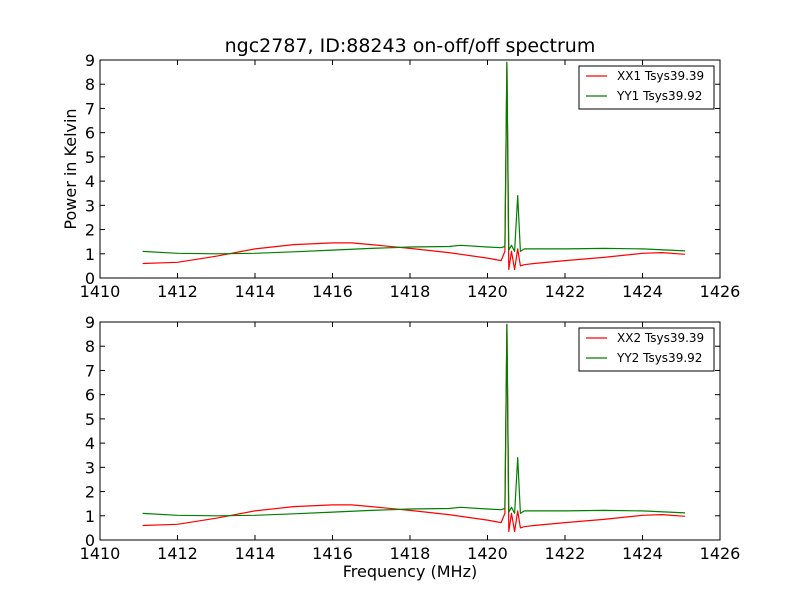  I want to click on legend-entry: YY1 Tsys39.92, so click(659, 96).